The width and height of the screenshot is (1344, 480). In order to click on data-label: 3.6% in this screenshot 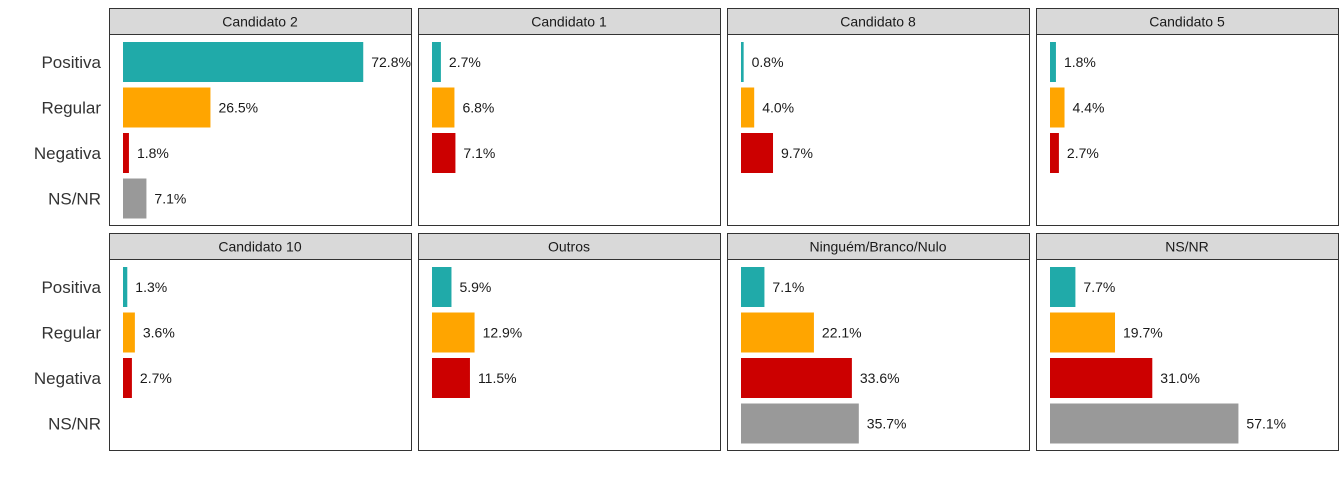, I will do `click(159, 333)`.